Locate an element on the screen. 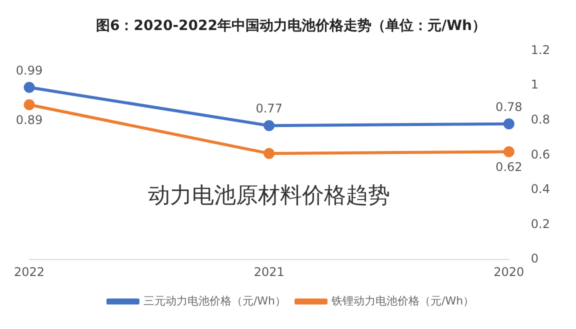  data-label: 0.89 is located at coordinates (29, 119).